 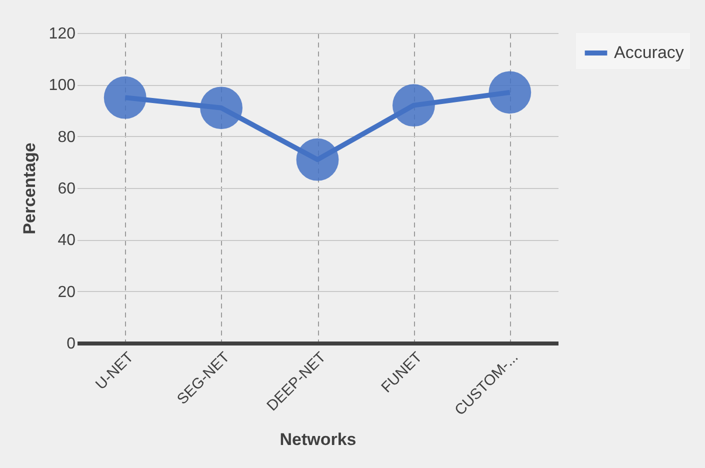 I want to click on y-tick-label: 0, so click(x=71, y=344).